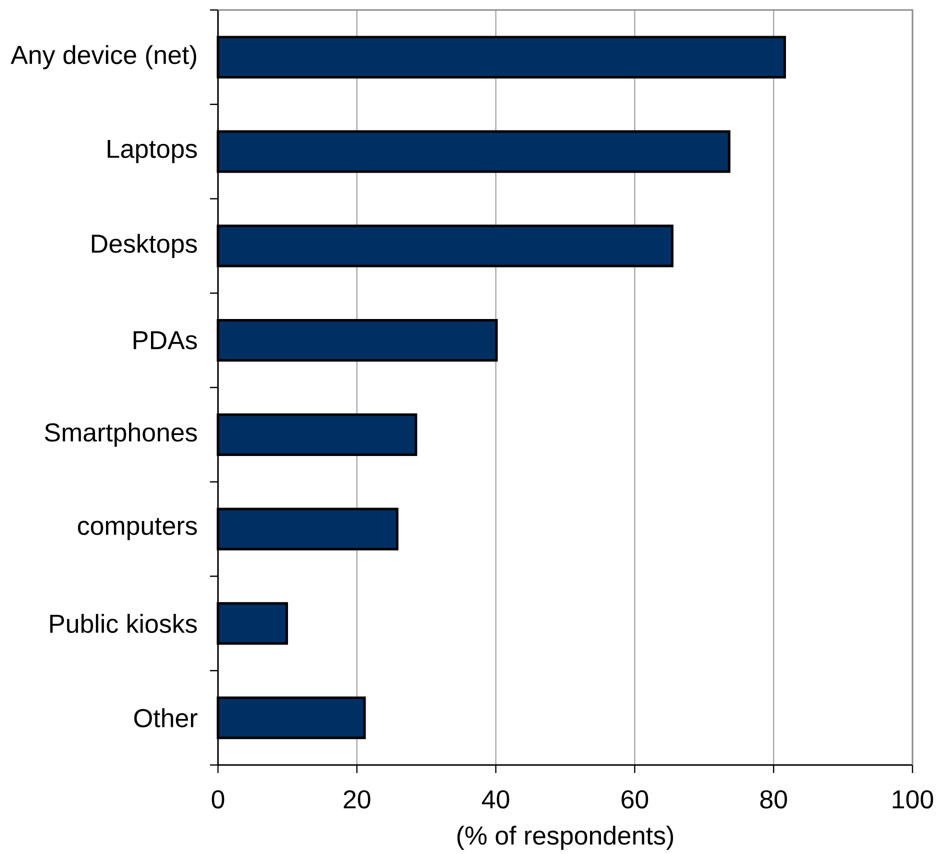 This screenshot has width=937, height=854. I want to click on x-tick-label: 80, so click(773, 799).